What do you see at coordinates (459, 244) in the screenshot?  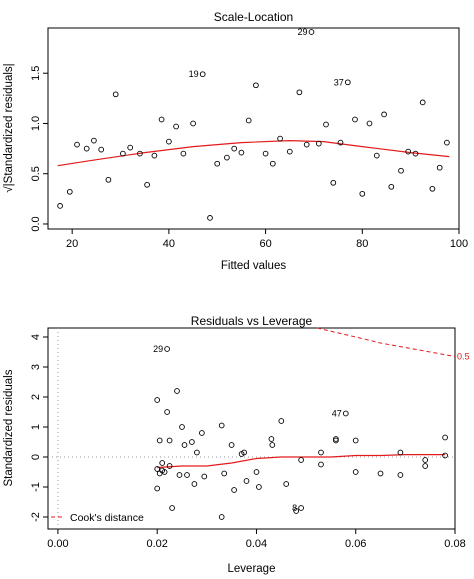 I see `x-tick-label: 100` at bounding box center [459, 244].